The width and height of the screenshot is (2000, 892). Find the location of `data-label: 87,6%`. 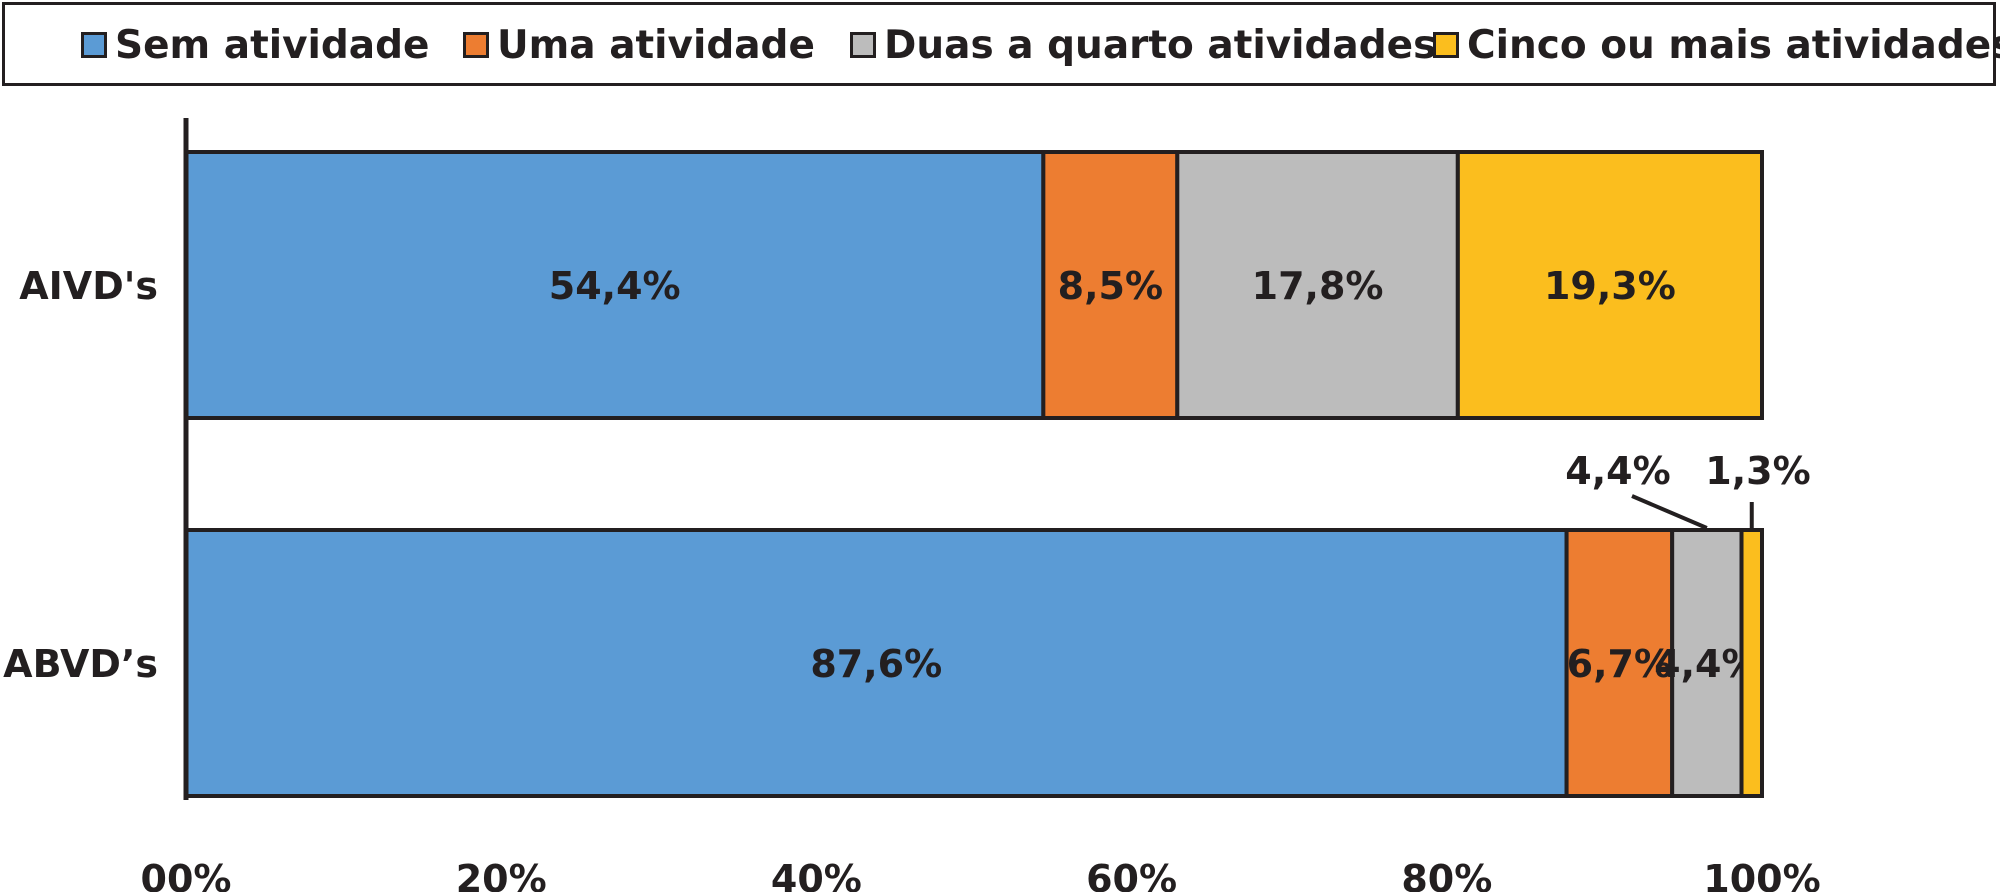

data-label: 87,6% is located at coordinates (876, 664).